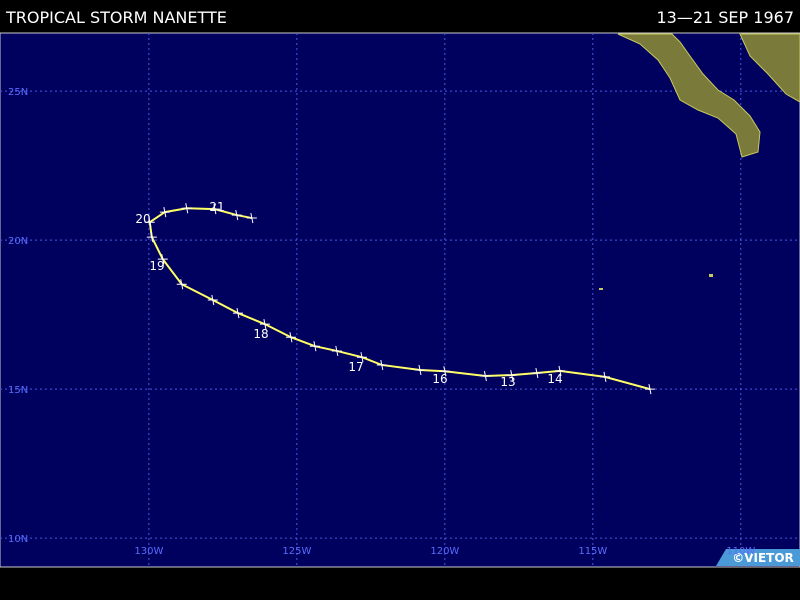 The width and height of the screenshot is (800, 600). I want to click on x-tick-label: 110W, so click(740, 551).